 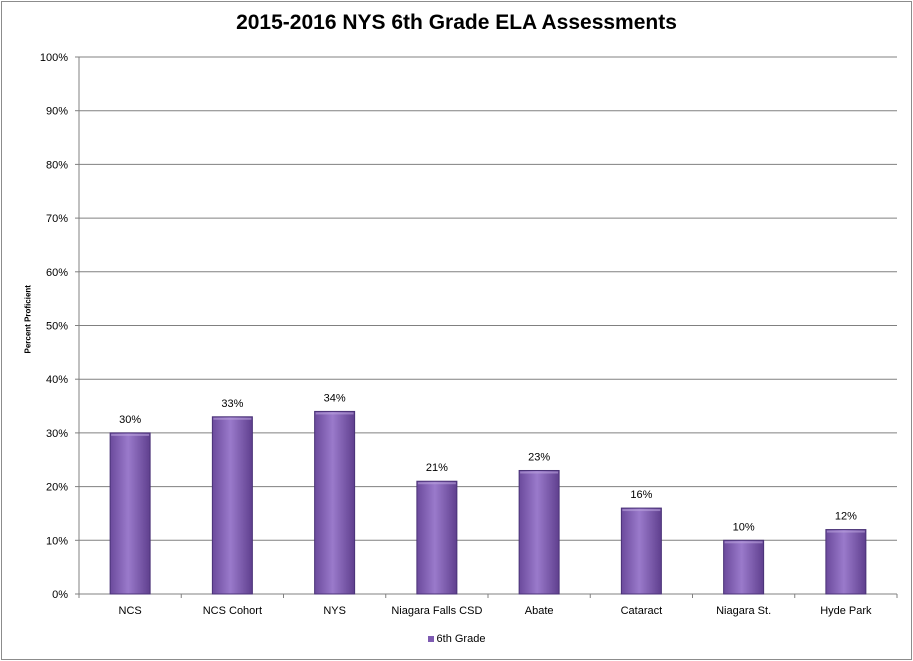 I want to click on y-tick-label: 100%, so click(x=54, y=58).